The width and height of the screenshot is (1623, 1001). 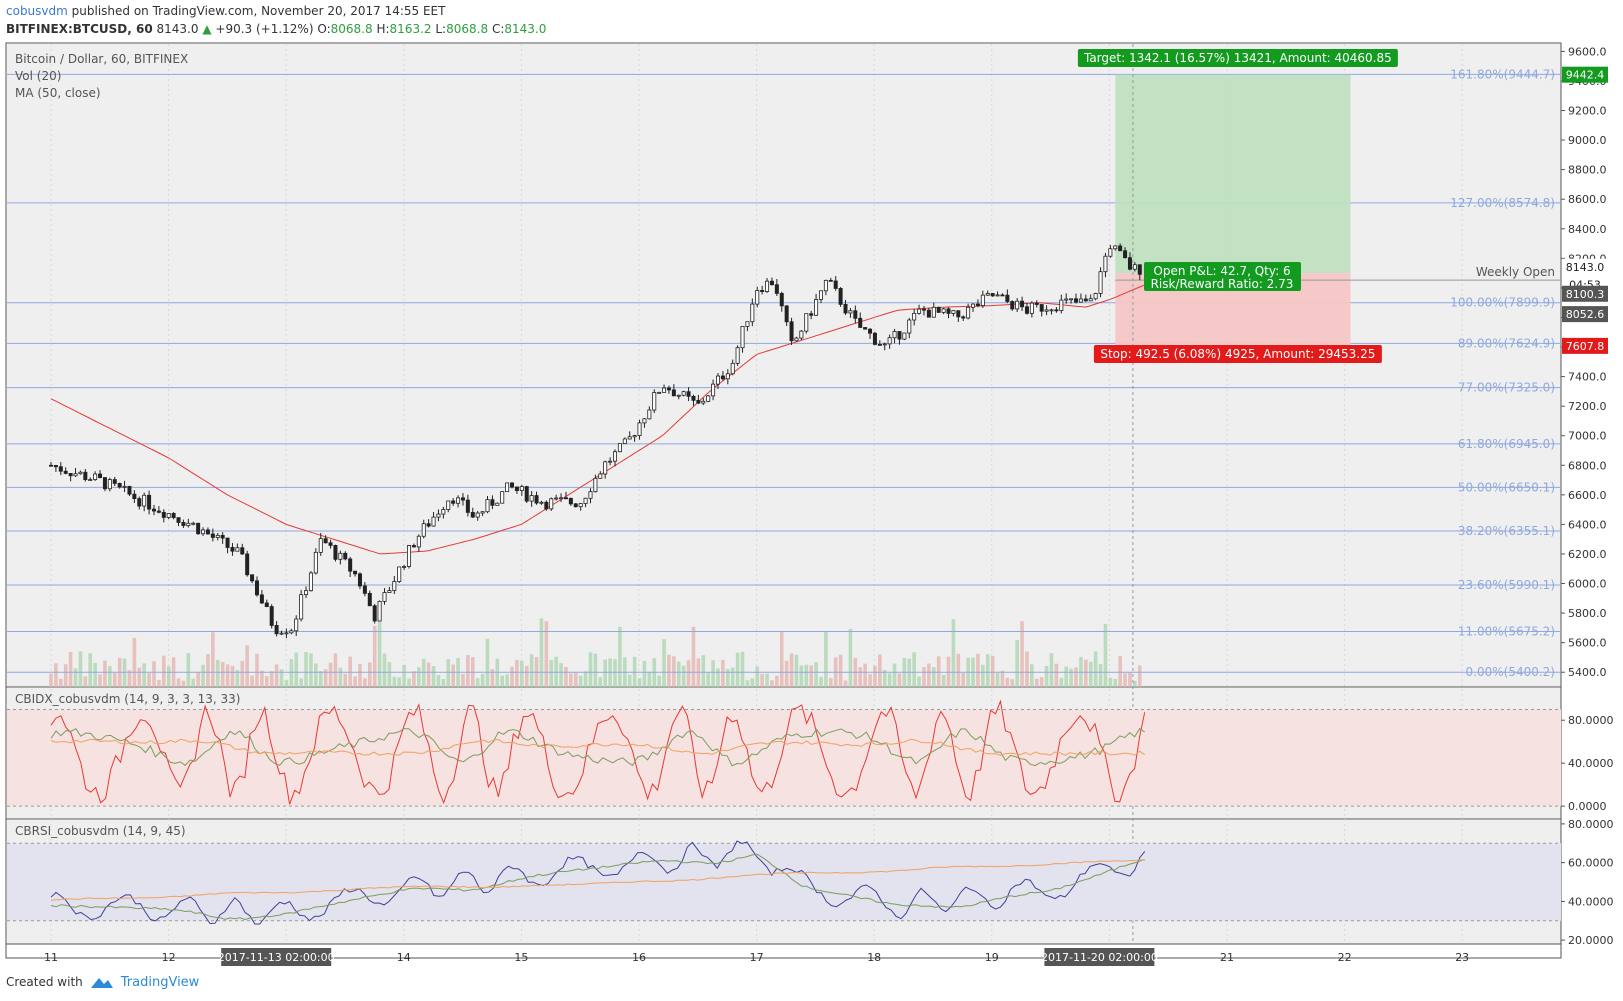 What do you see at coordinates (37, 11) in the screenshot?
I see `author-link: cobusvdm` at bounding box center [37, 11].